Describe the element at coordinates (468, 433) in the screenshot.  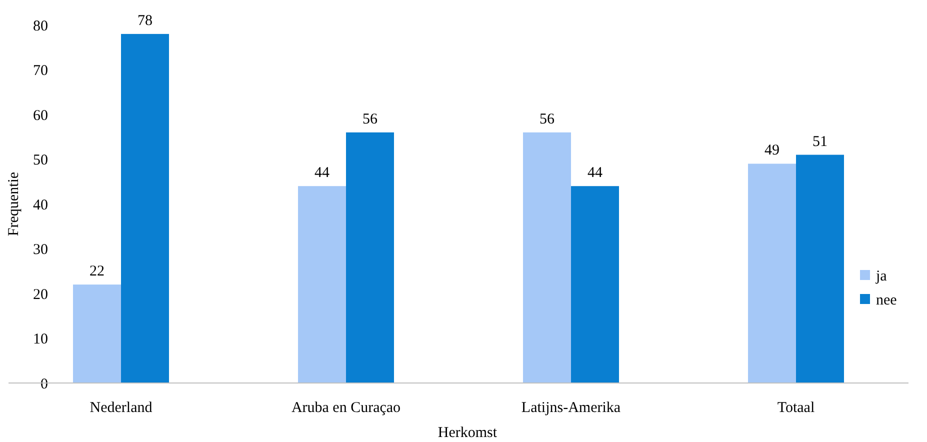
I see `x-axis-title: Herkomst` at that location.